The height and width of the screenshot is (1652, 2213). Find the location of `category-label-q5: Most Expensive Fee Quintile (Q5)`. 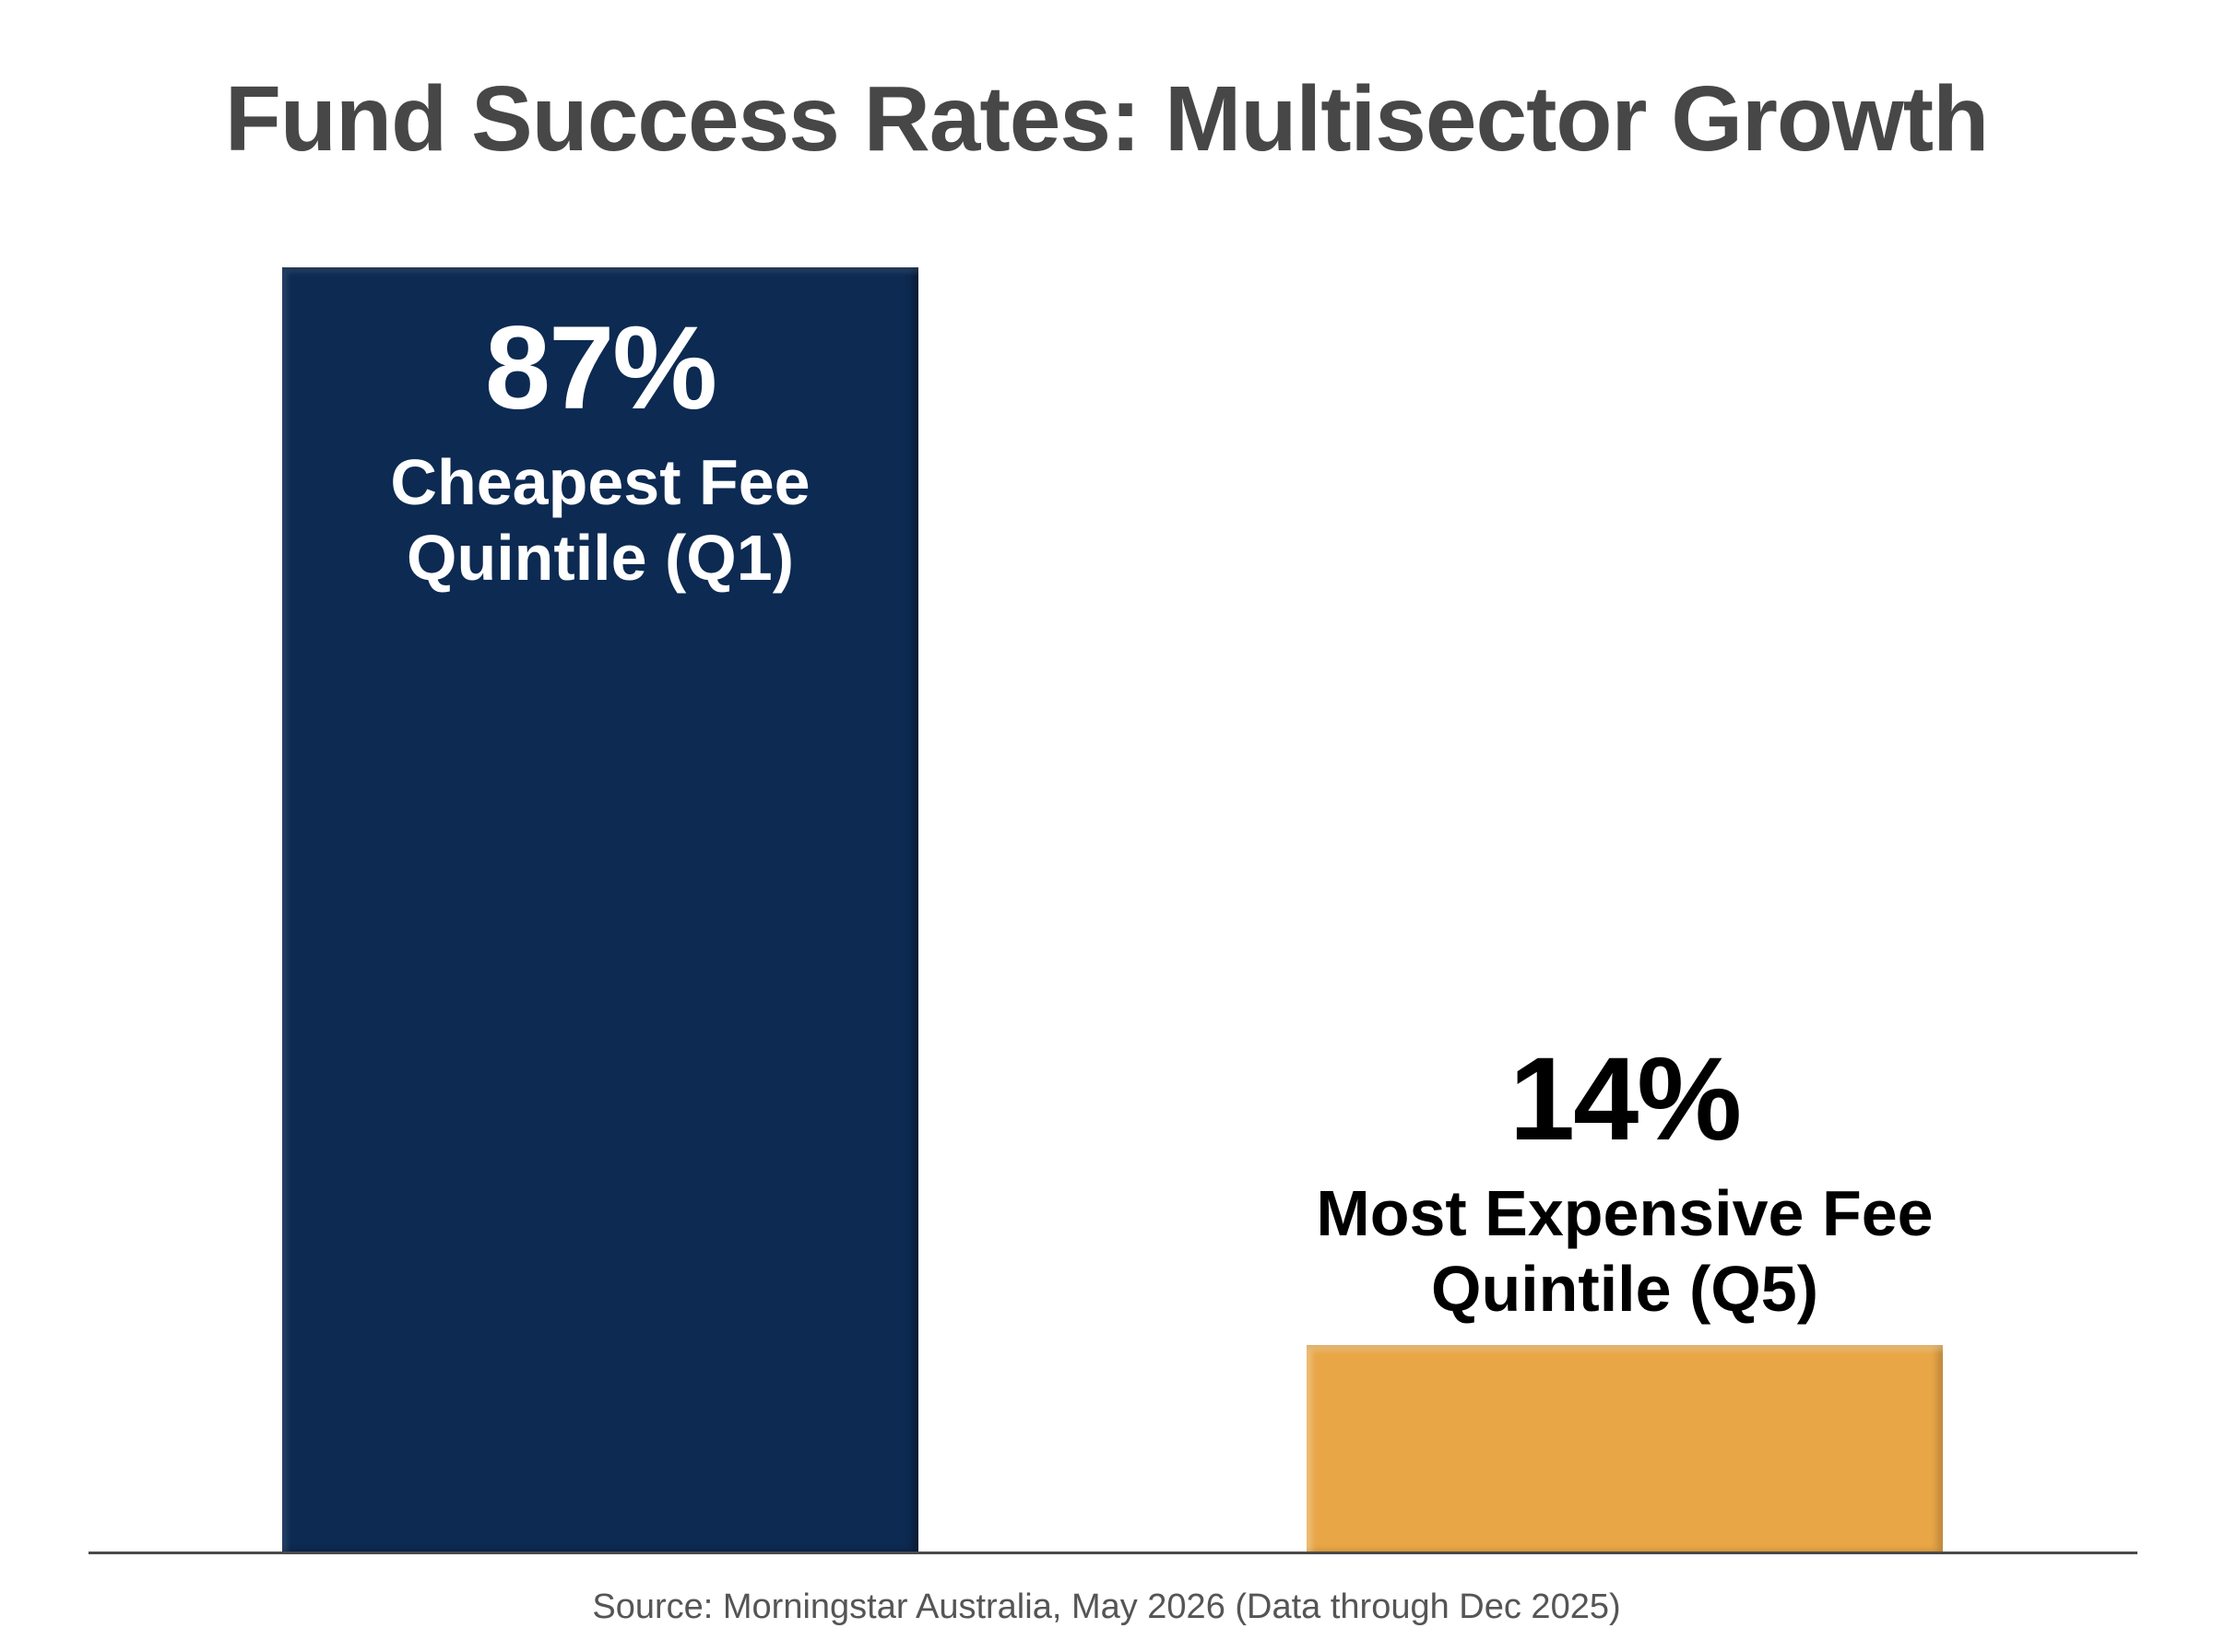

category-label-q5: Most Expensive Fee Quintile (Q5) is located at coordinates (1625, 1251).